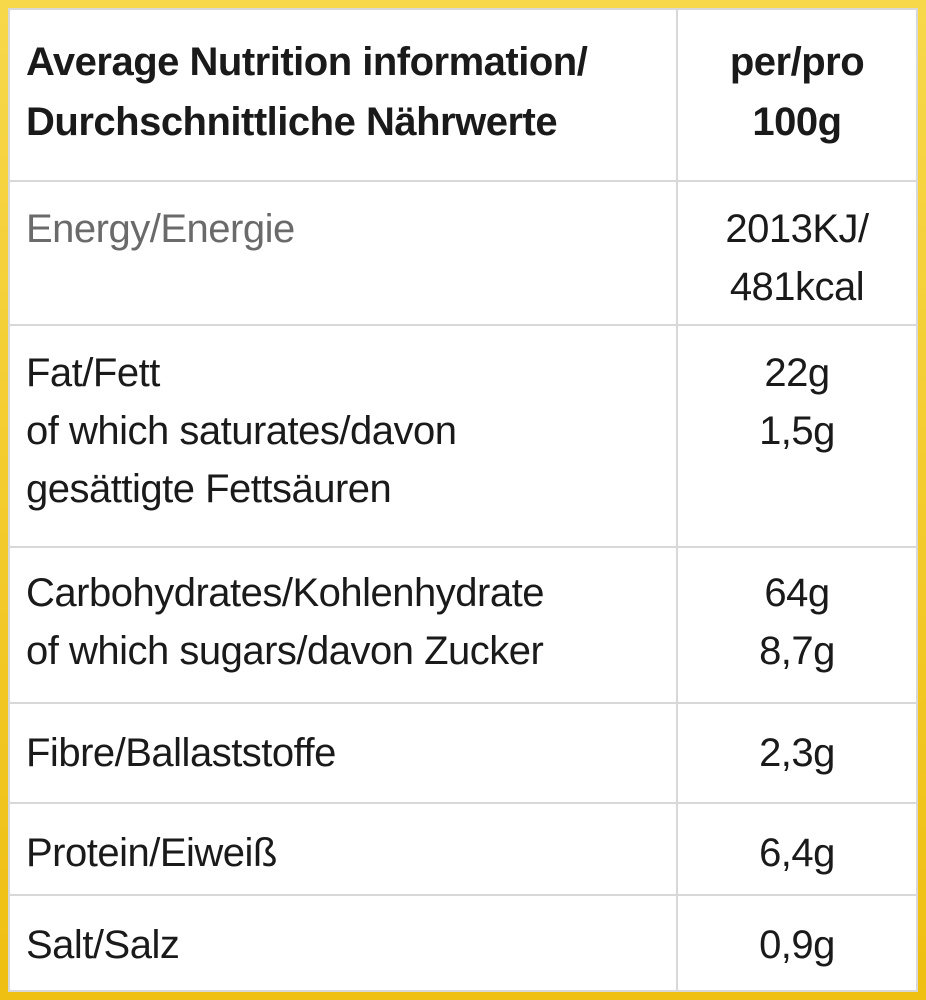 The width and height of the screenshot is (926, 1000). Describe the element at coordinates (241, 431) in the screenshot. I see `nutrient-sublabel: of which saturates/davon` at that location.